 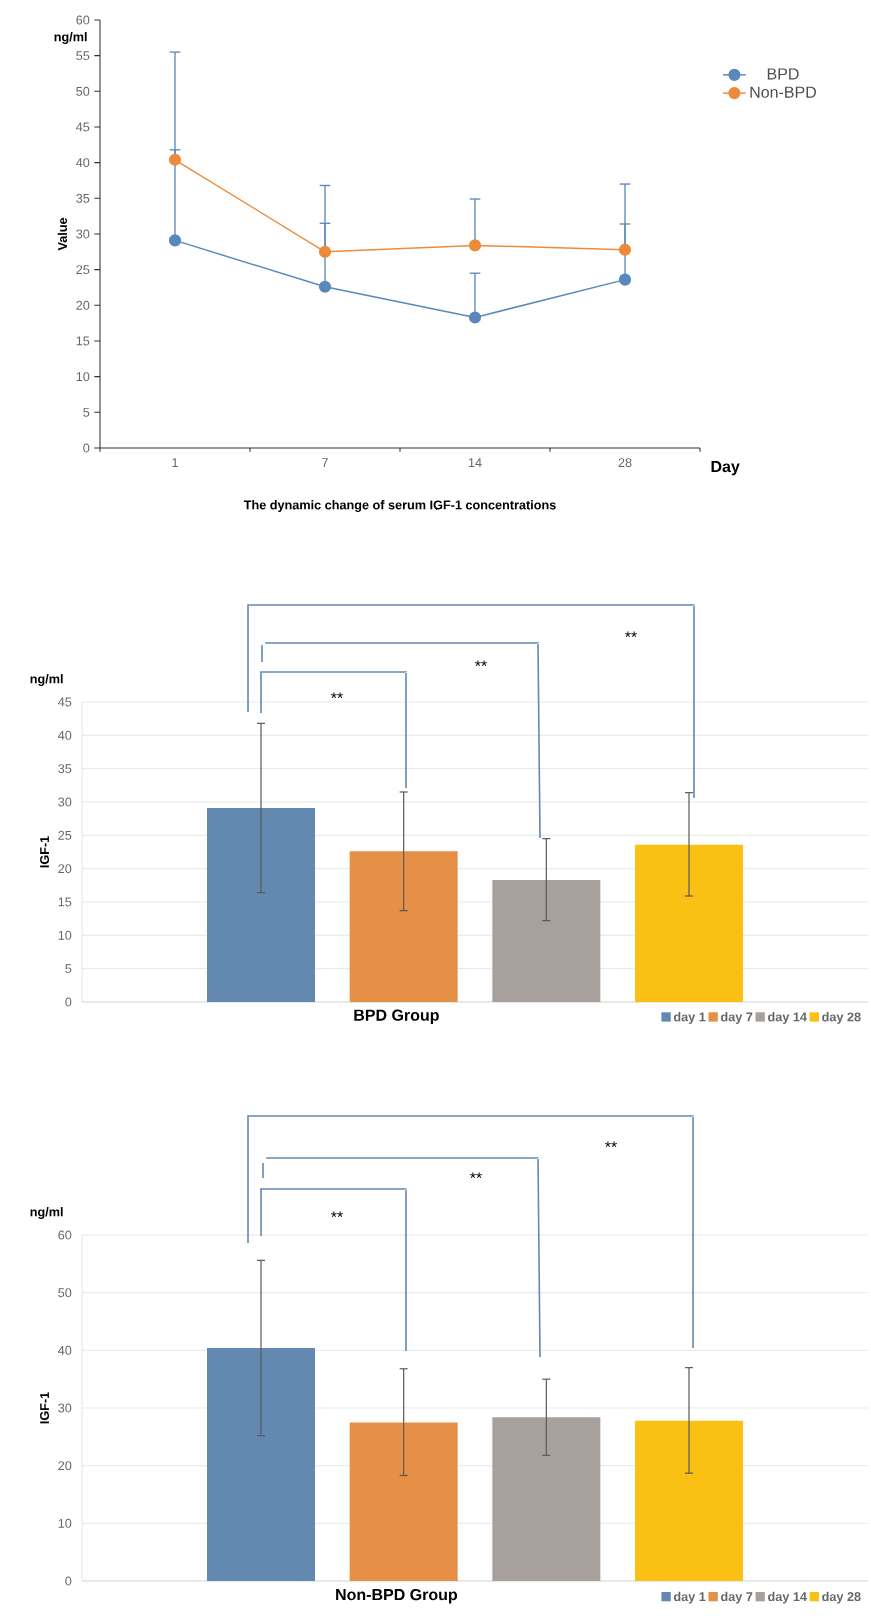 What do you see at coordinates (399, 506) in the screenshot?
I see `text: The dynamic change of serum IGF-1 concentrations` at bounding box center [399, 506].